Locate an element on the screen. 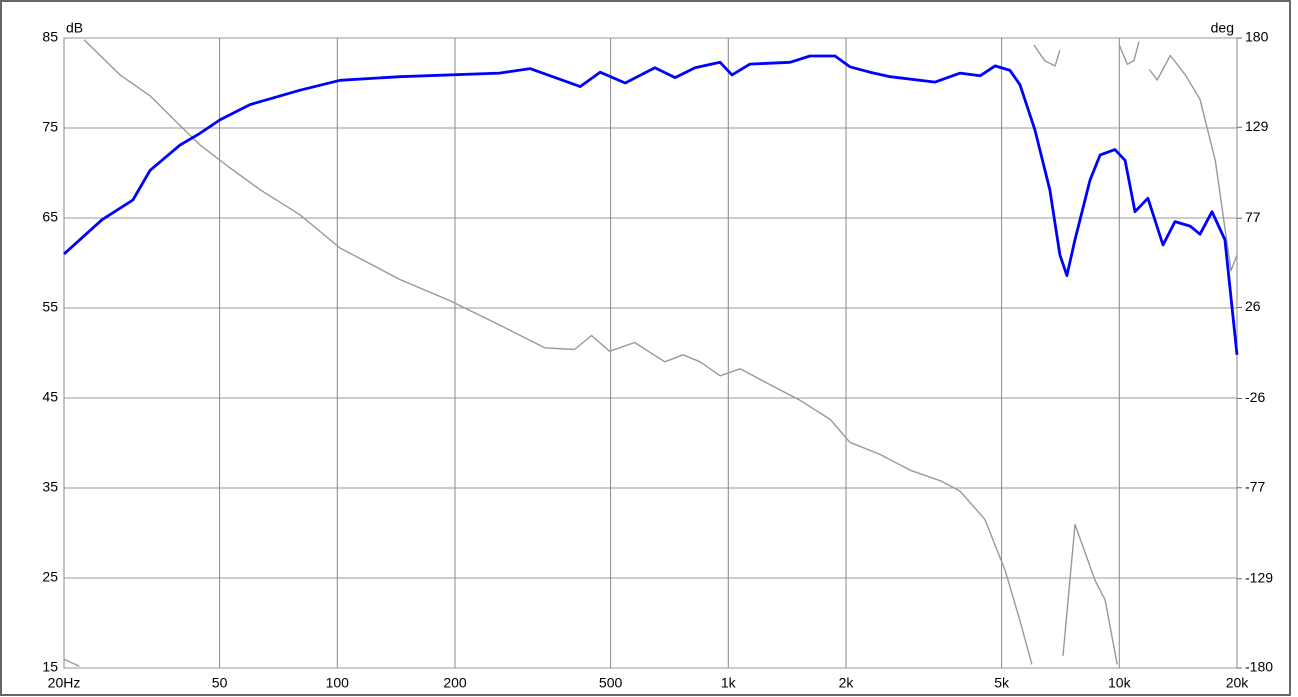  y2-axis-label: deg is located at coordinates (1222, 28).